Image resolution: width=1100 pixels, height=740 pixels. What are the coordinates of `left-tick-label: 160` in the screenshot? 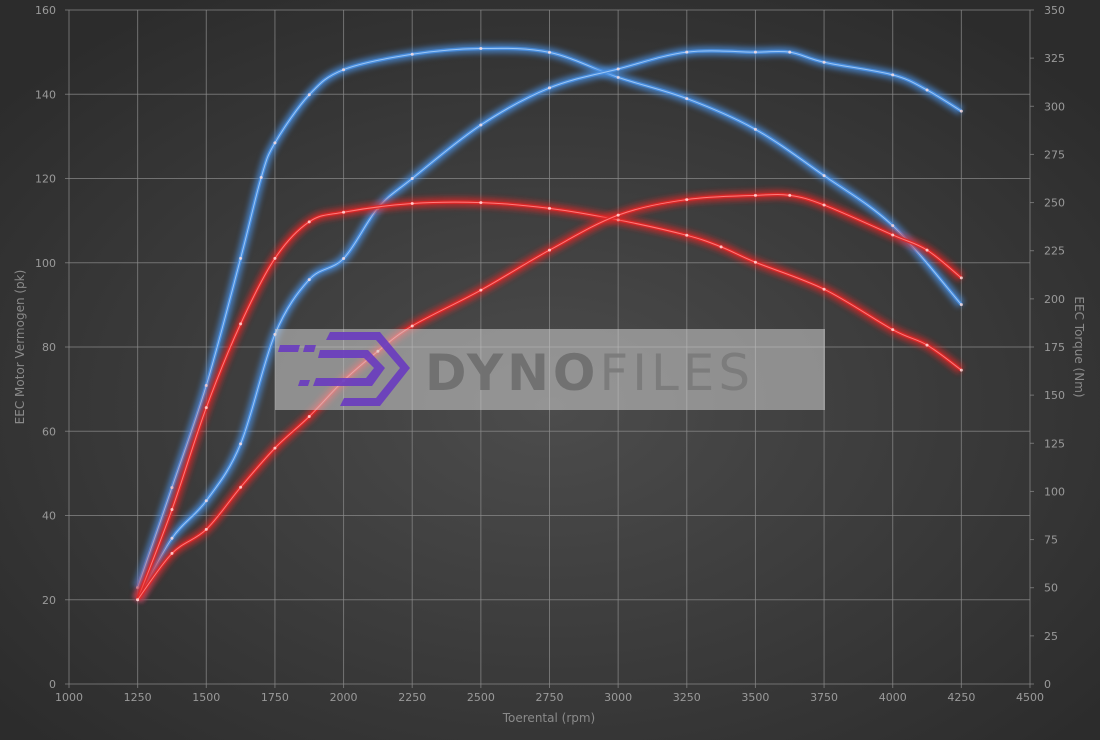 It's located at (45, 10).